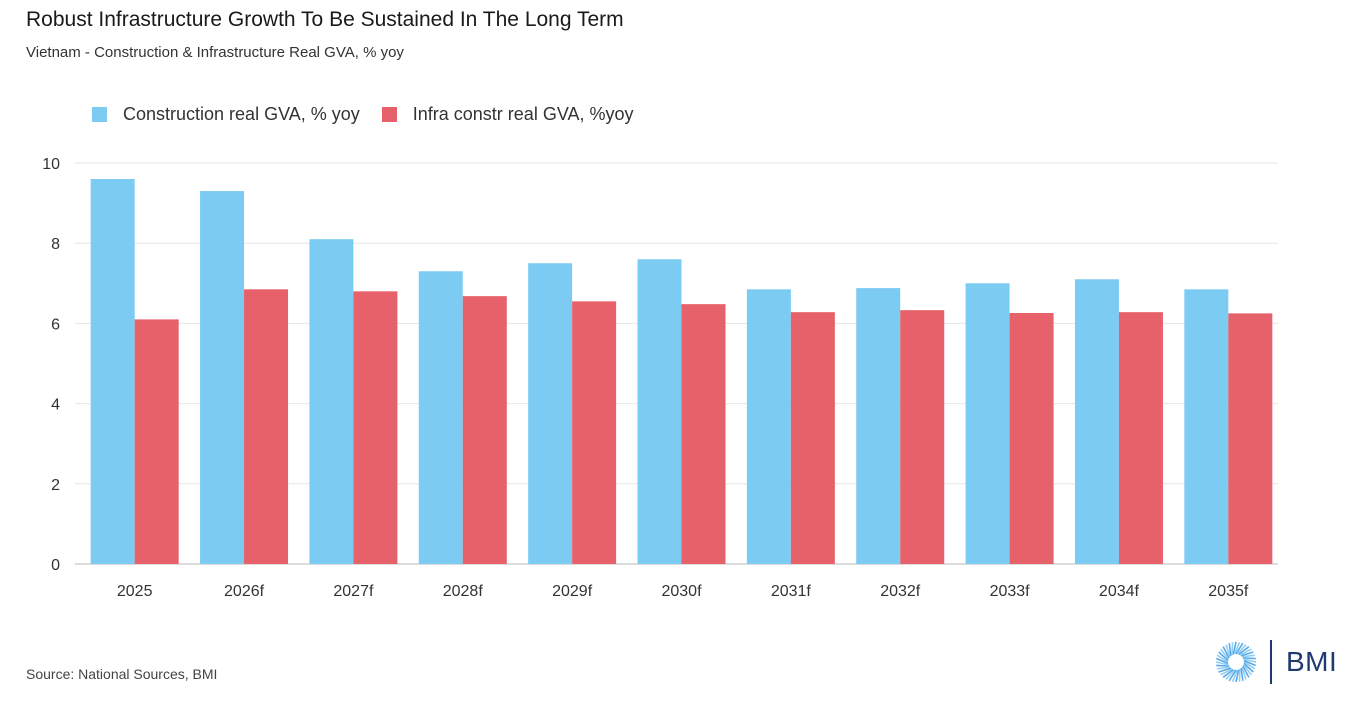 This screenshot has width=1369, height=709. What do you see at coordinates (99, 114) in the screenshot?
I see `legend-swatch-construction` at bounding box center [99, 114].